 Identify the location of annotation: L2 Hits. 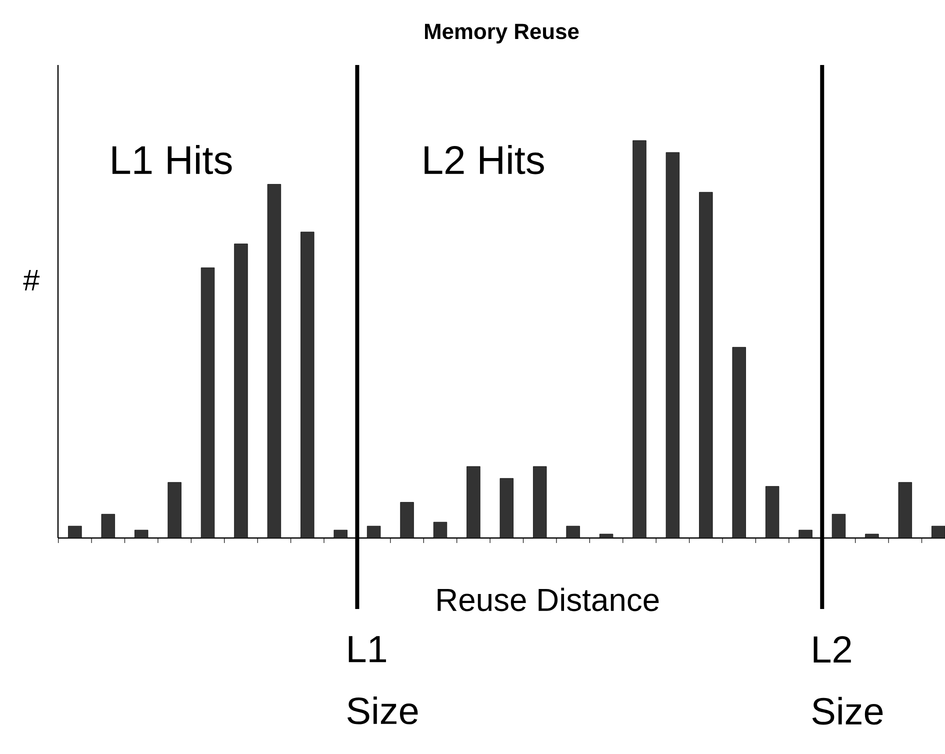
(484, 159).